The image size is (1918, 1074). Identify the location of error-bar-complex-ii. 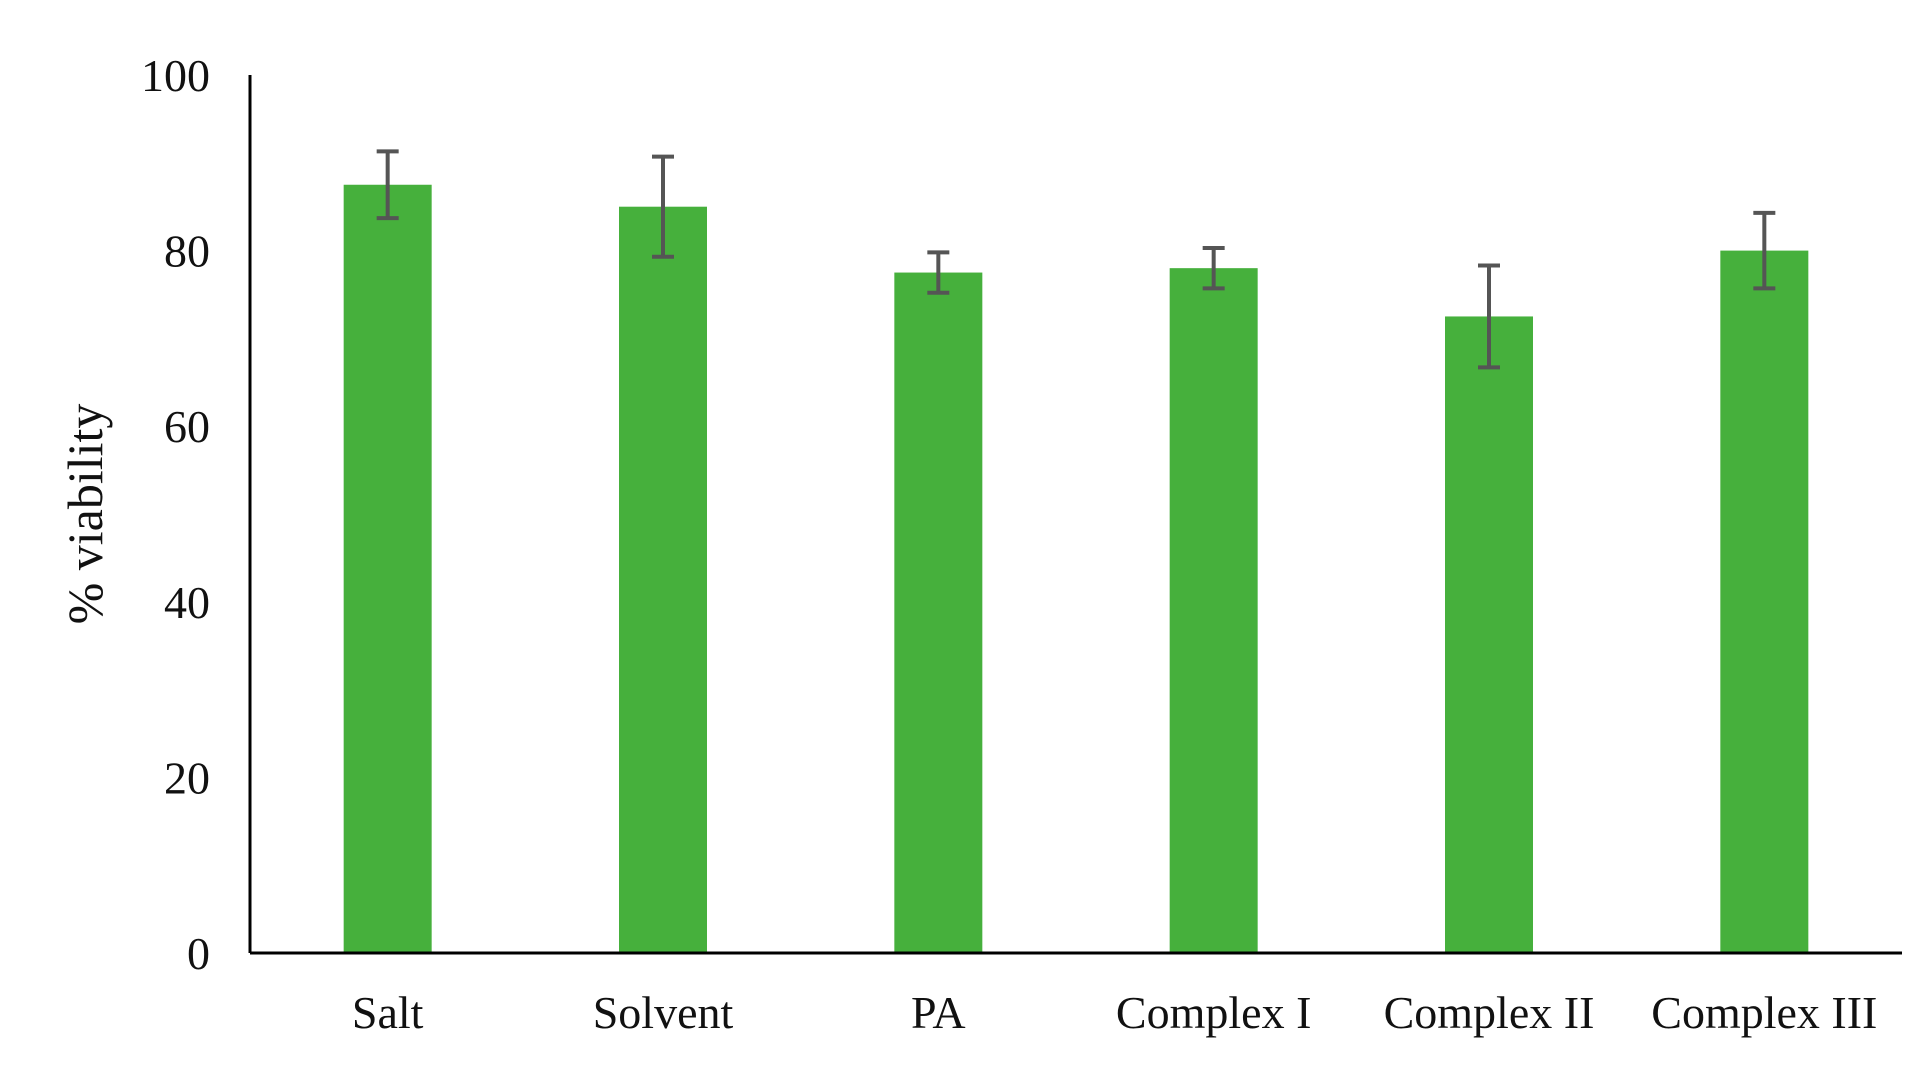
(1489, 316).